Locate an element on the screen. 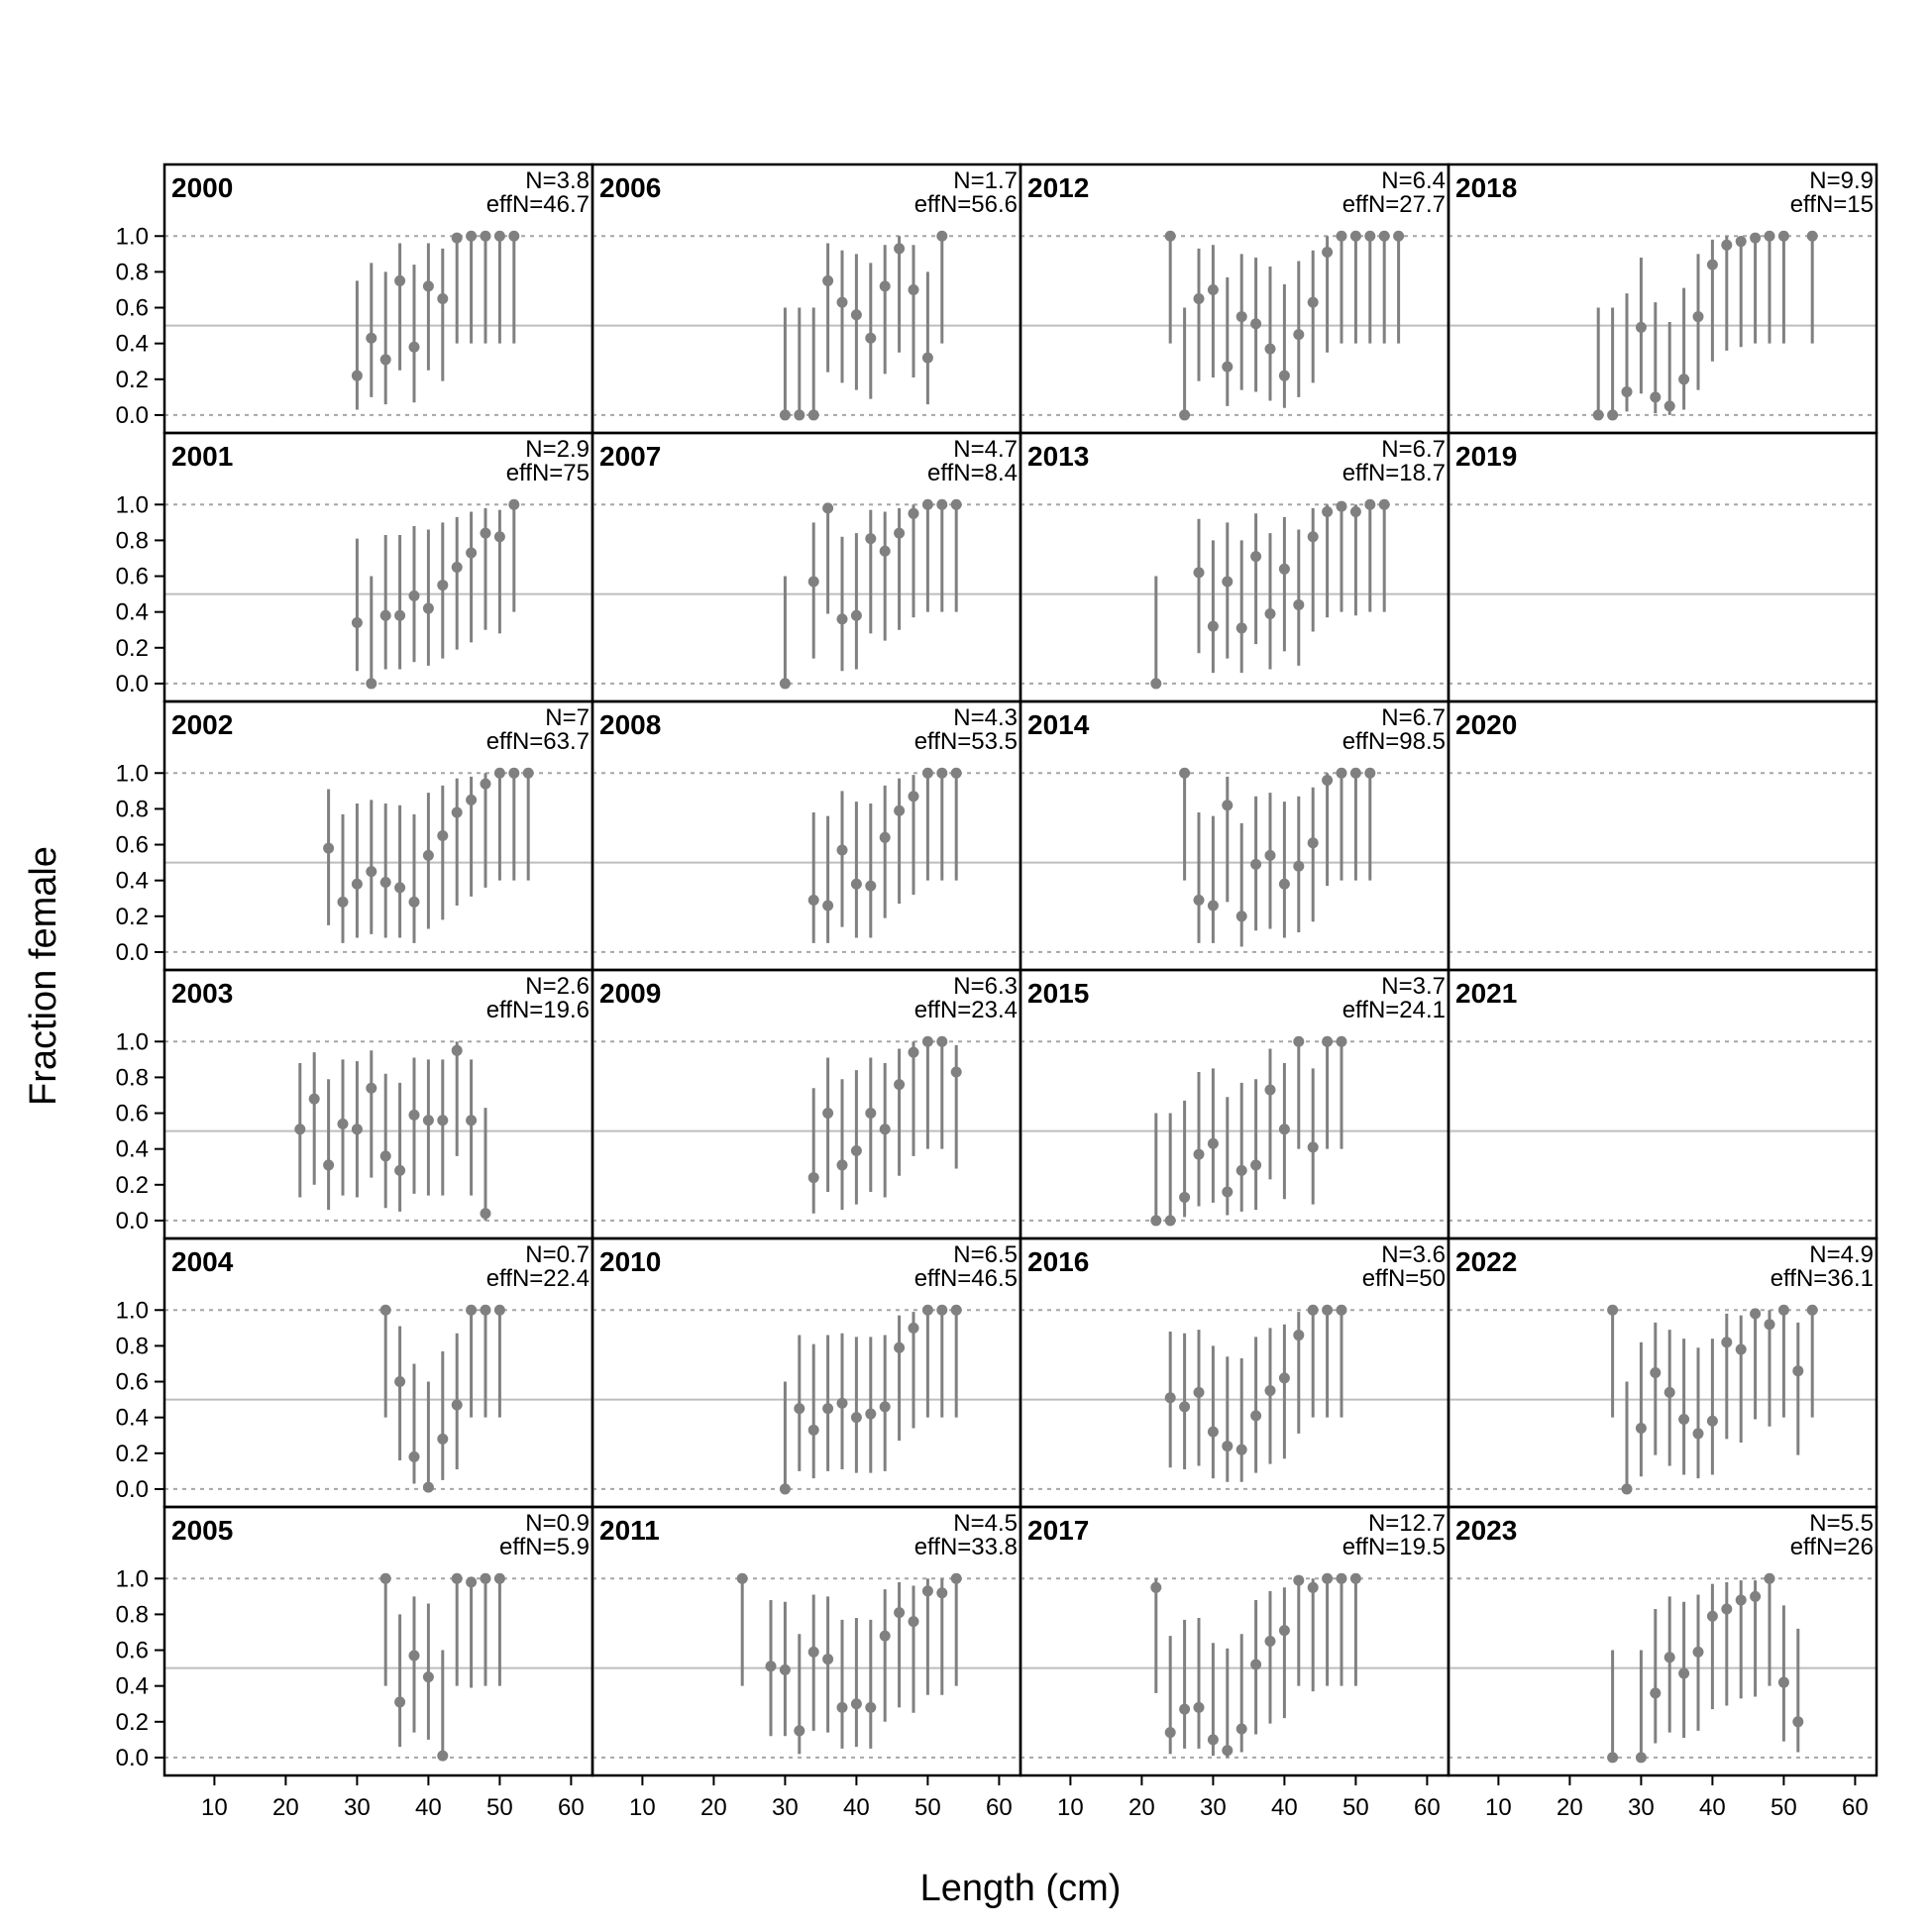 The width and height of the screenshot is (1932, 1932). panel-year-label: 2019 is located at coordinates (1486, 456).